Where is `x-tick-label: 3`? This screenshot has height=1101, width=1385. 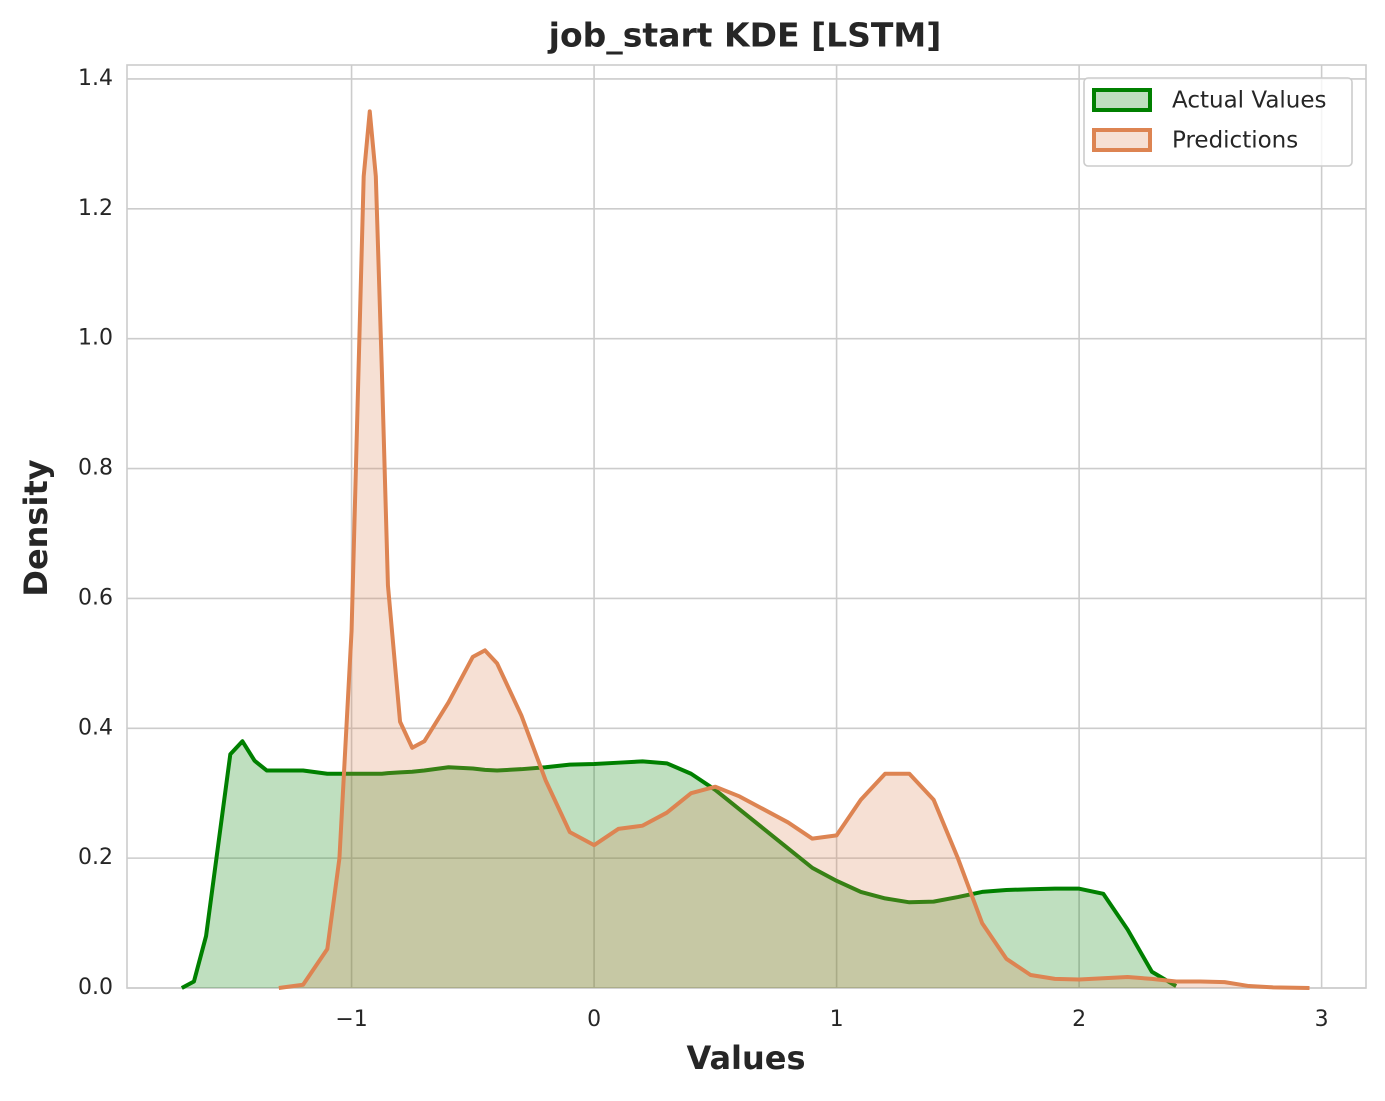
x-tick-label: 3 is located at coordinates (1322, 1019).